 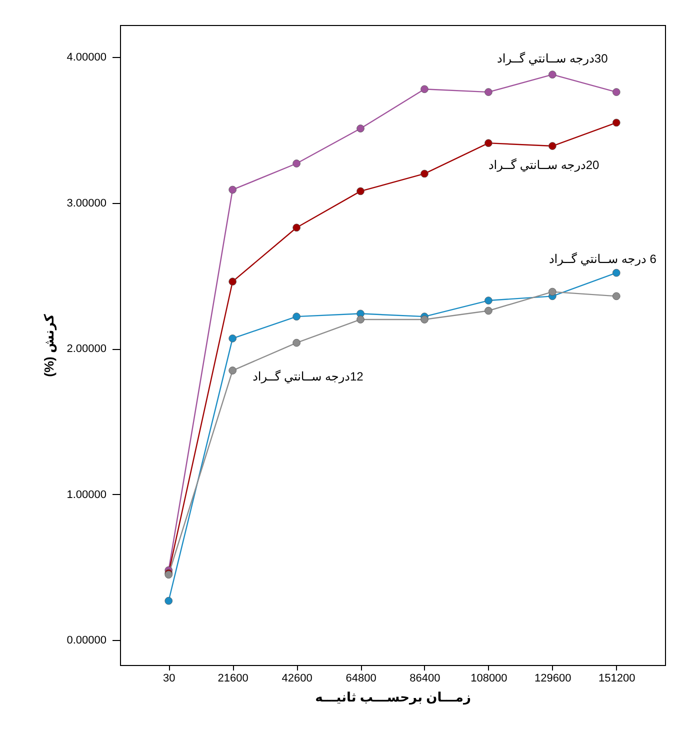 I want to click on series-label: 12درجه ســانتي گــراد, so click(x=308, y=377).